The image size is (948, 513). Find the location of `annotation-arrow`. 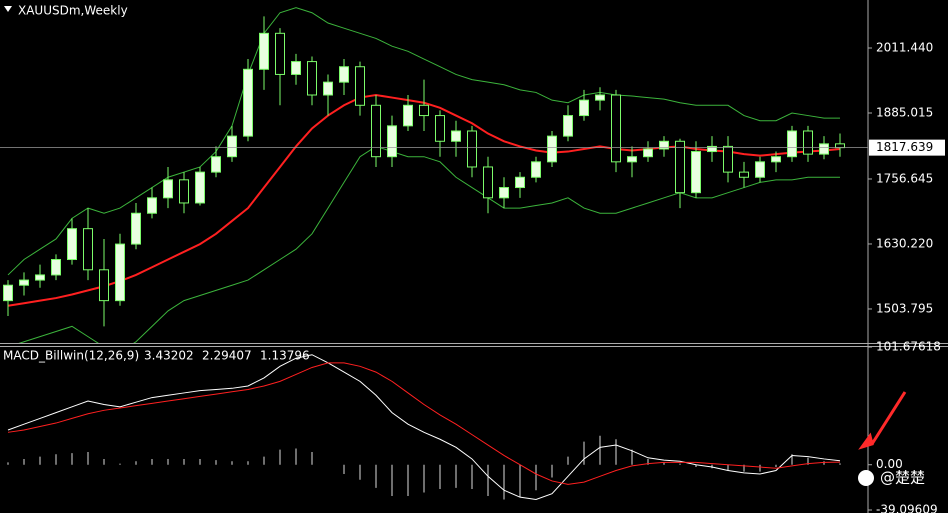

annotation-arrow is located at coordinates (882, 420).